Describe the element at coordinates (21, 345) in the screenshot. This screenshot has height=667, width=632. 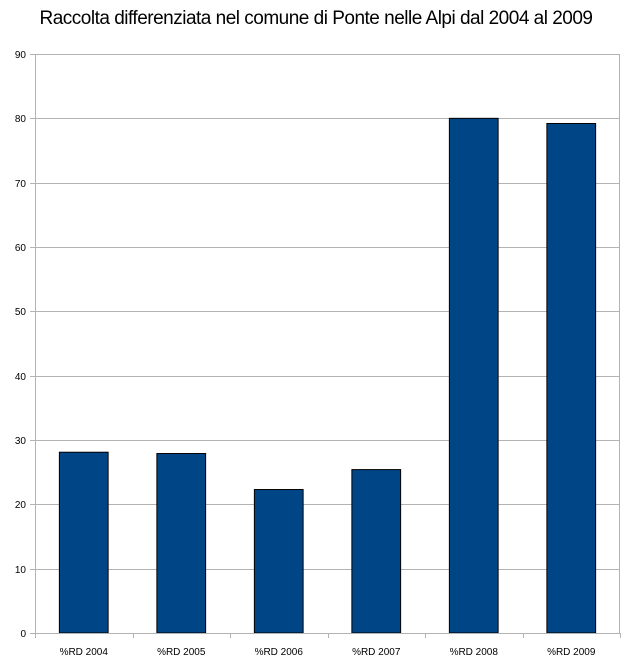
I see `y-tick-labels: 0 10 20 30 40 50 60 70 80 90` at that location.